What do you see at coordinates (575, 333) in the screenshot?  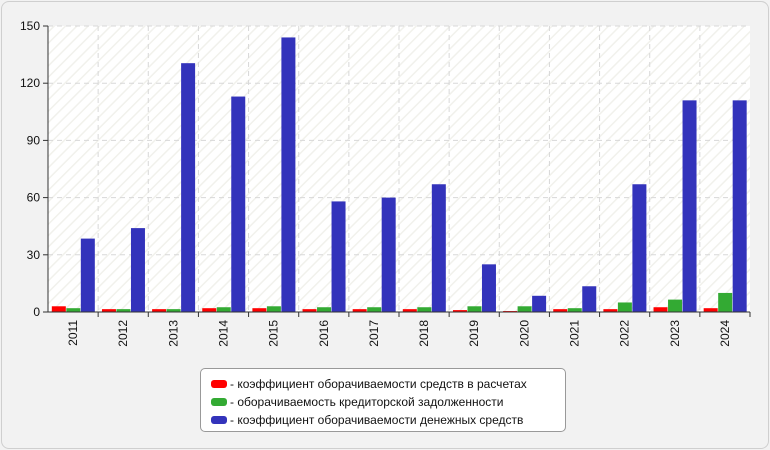 I see `x-tick-label: 2021` at bounding box center [575, 333].